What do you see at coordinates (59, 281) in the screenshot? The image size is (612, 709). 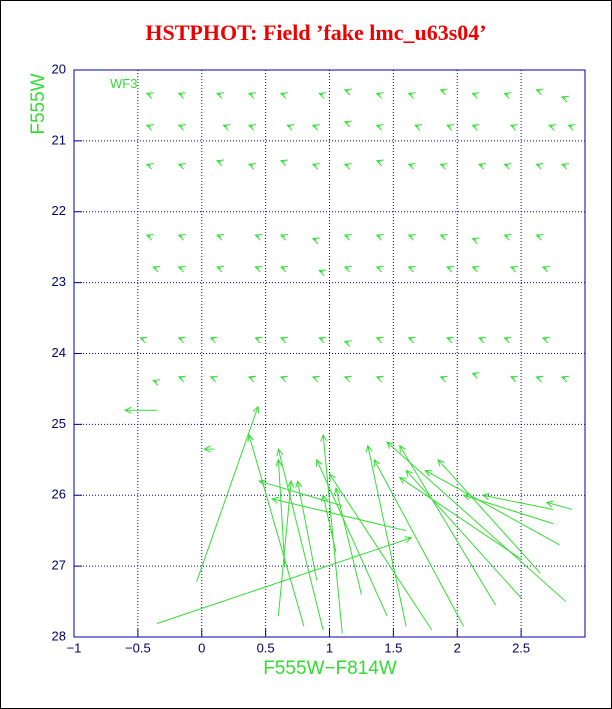 I see `y-tick-label: 23` at bounding box center [59, 281].